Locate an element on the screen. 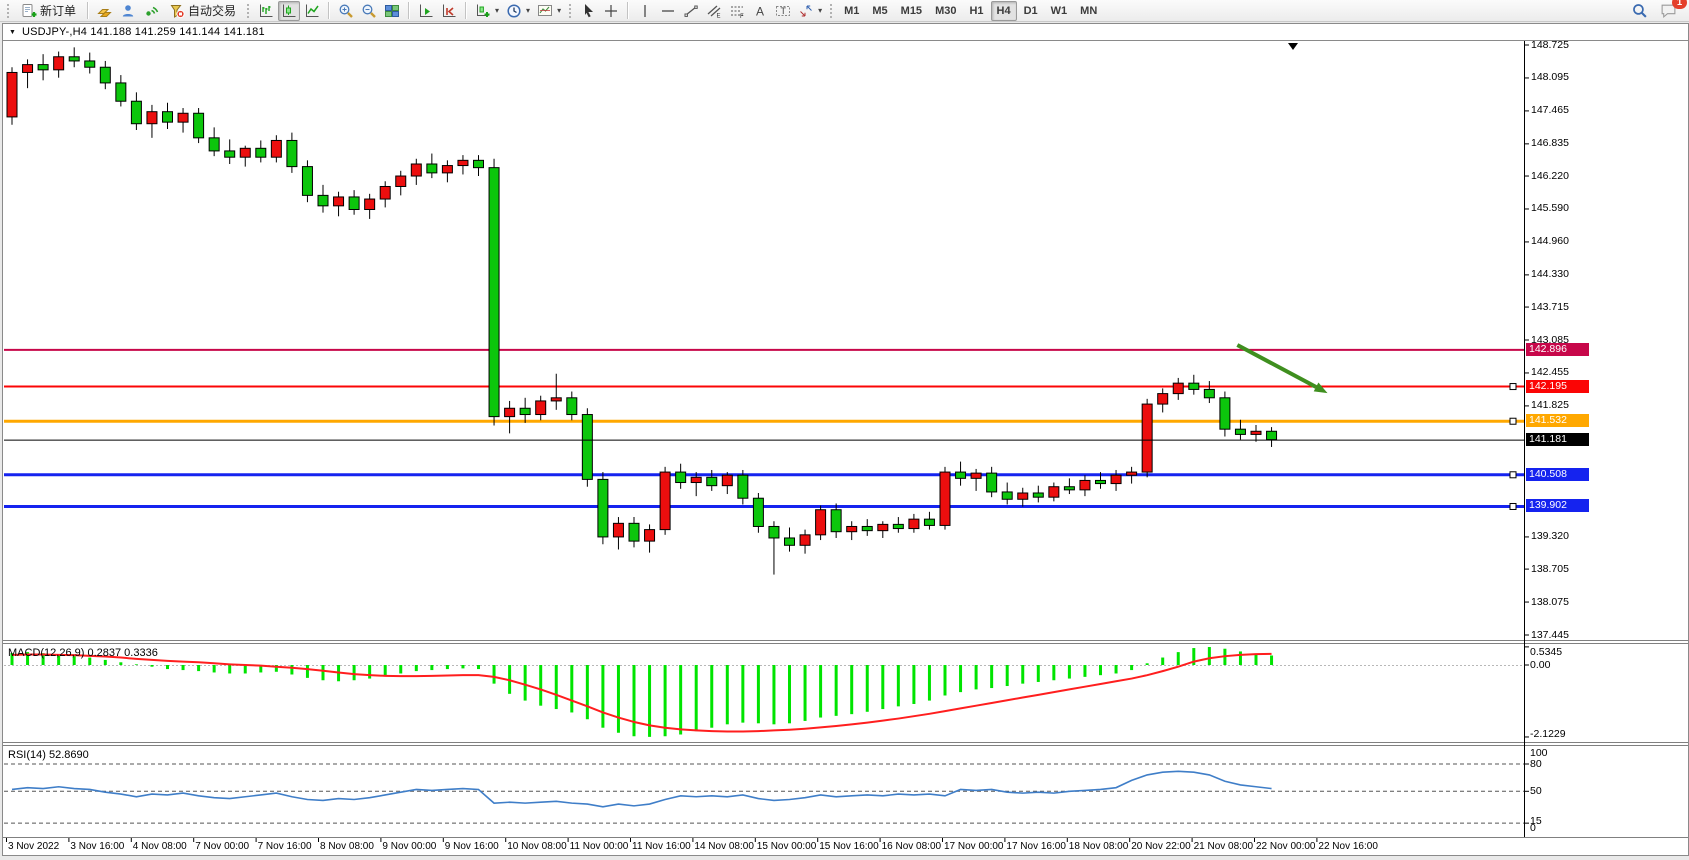 This screenshot has height=860, width=1689. cursor-button is located at coordinates (588, 11).